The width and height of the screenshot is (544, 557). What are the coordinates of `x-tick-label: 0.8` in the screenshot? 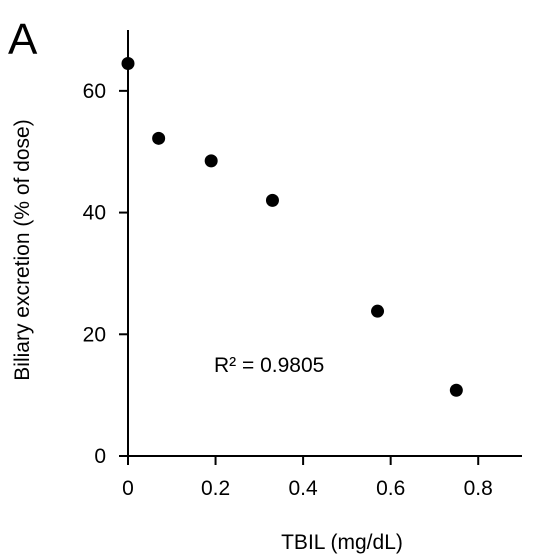 It's located at (478, 488).